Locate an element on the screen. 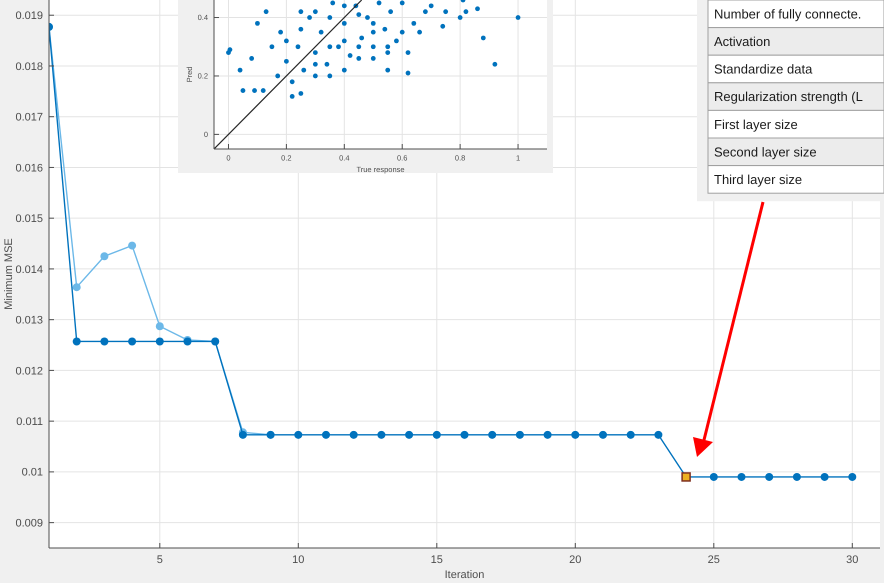  x-axis-title: Iteration is located at coordinates (464, 575).